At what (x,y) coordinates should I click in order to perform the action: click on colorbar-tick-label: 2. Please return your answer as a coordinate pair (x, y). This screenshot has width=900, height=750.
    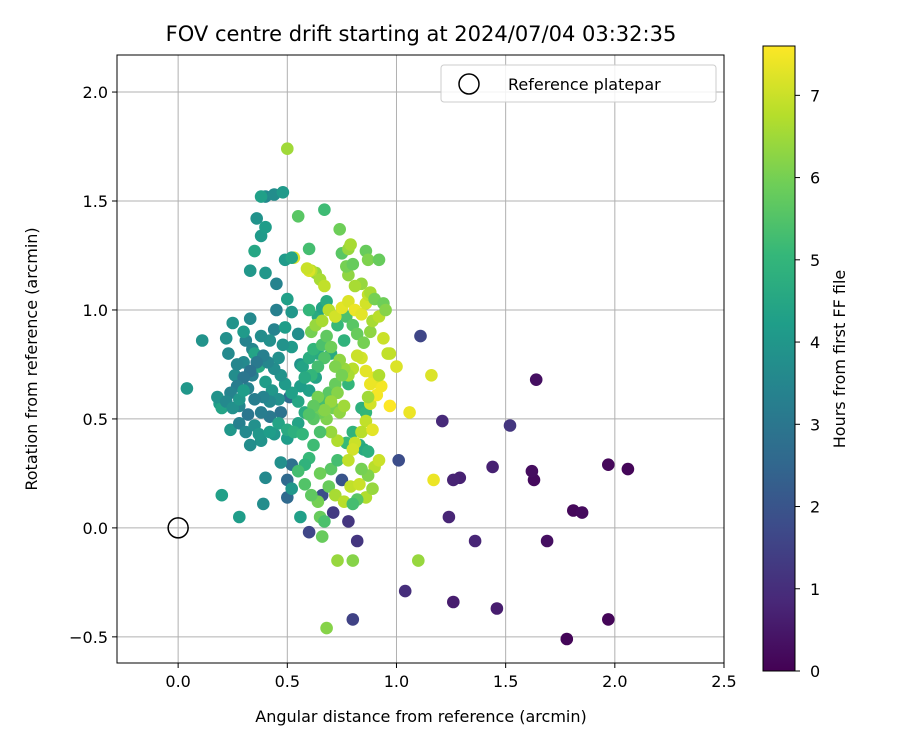
    Looking at the image, I should click on (815, 507).